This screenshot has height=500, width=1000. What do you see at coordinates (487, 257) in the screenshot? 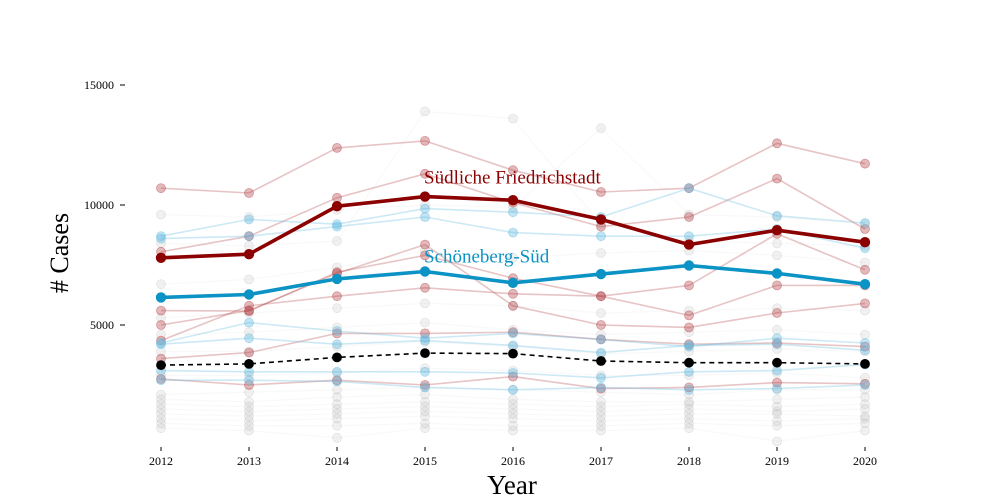
I see `series-annotation: Schöneberg-Süd` at bounding box center [487, 257].